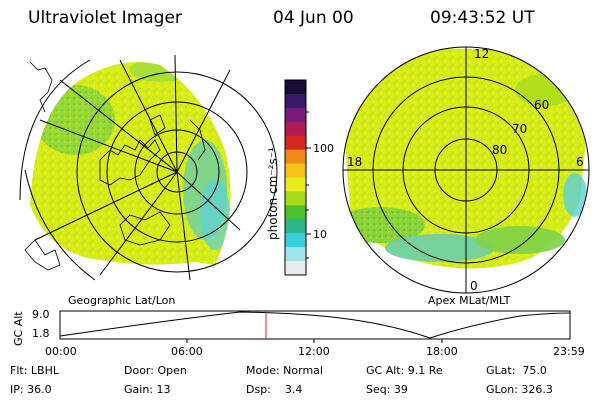  I want to click on timeline-xtick: 12:00, so click(314, 351).